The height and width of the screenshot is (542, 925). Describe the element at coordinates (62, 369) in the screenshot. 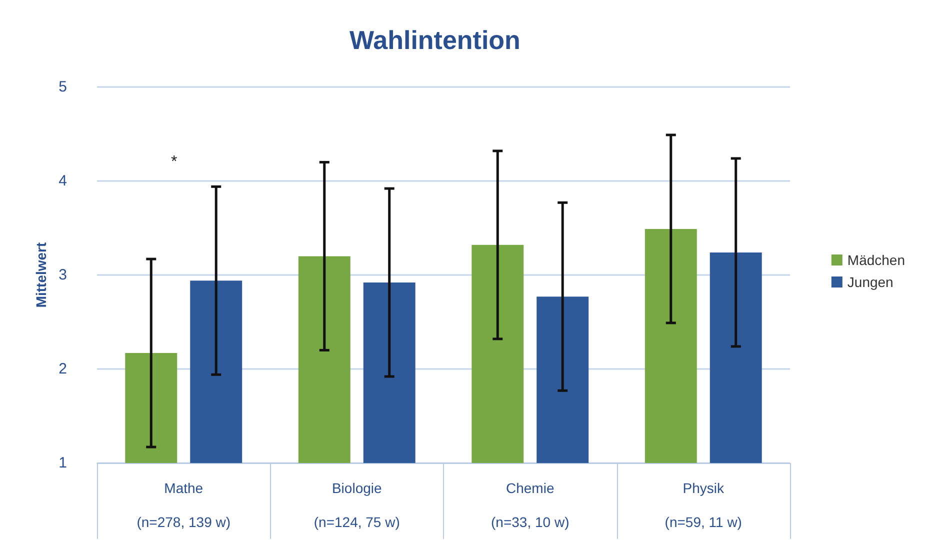

I see `y-tick-label: 2` at that location.